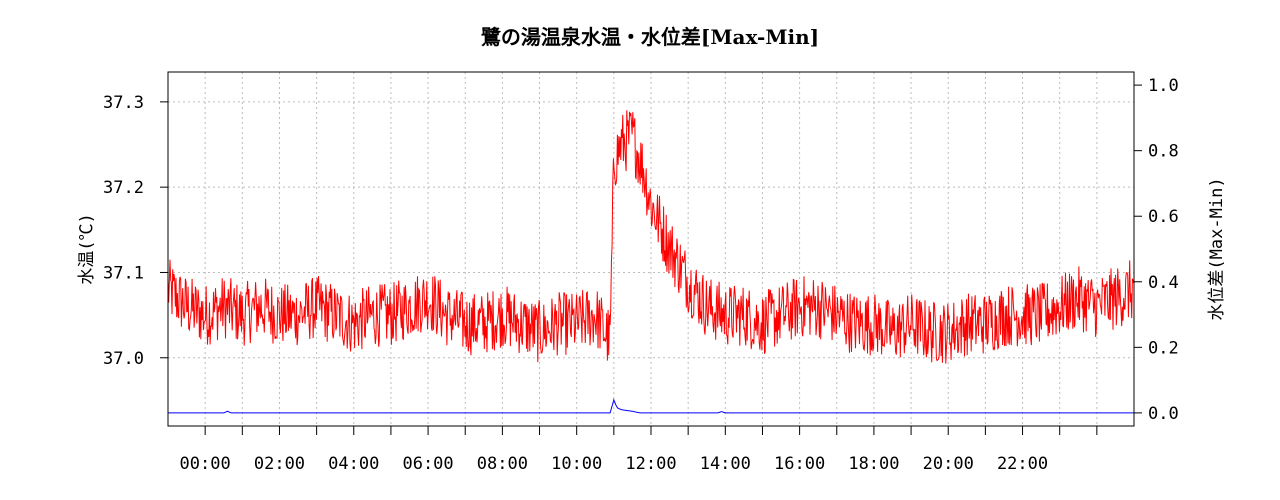  Describe the element at coordinates (650, 464) in the screenshot. I see `x-tick-label: 12:00` at that location.